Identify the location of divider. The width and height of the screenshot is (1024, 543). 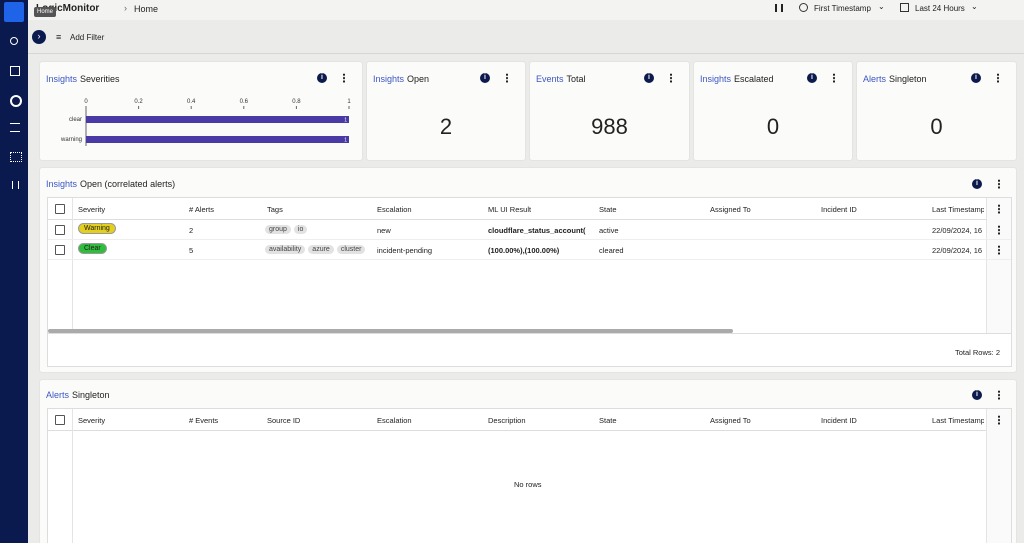
(526, 53).